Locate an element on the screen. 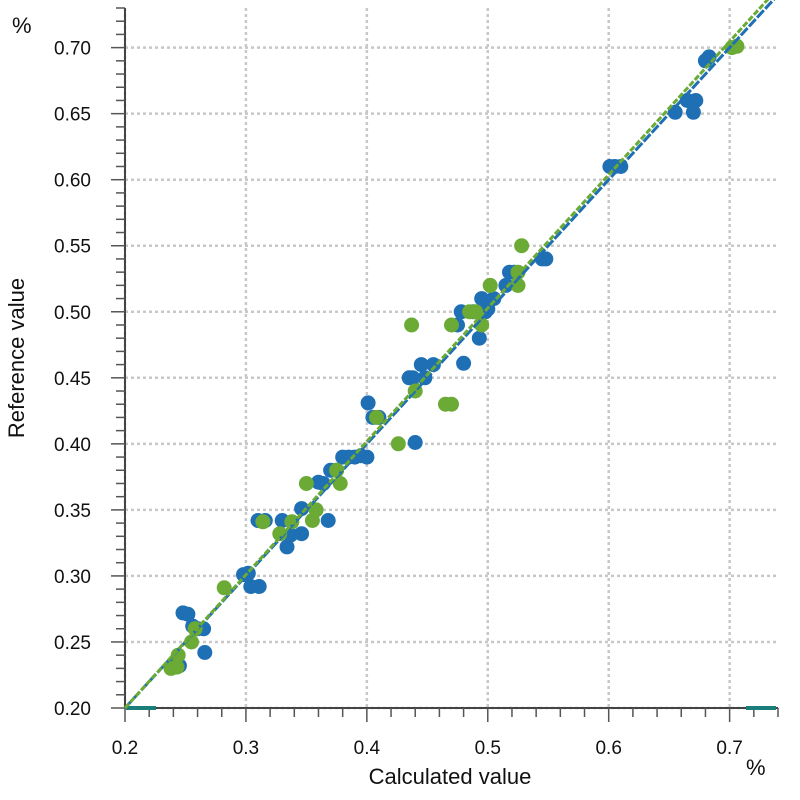 This screenshot has height=800, width=800. y-axis-title: Reference value is located at coordinates (16, 358).